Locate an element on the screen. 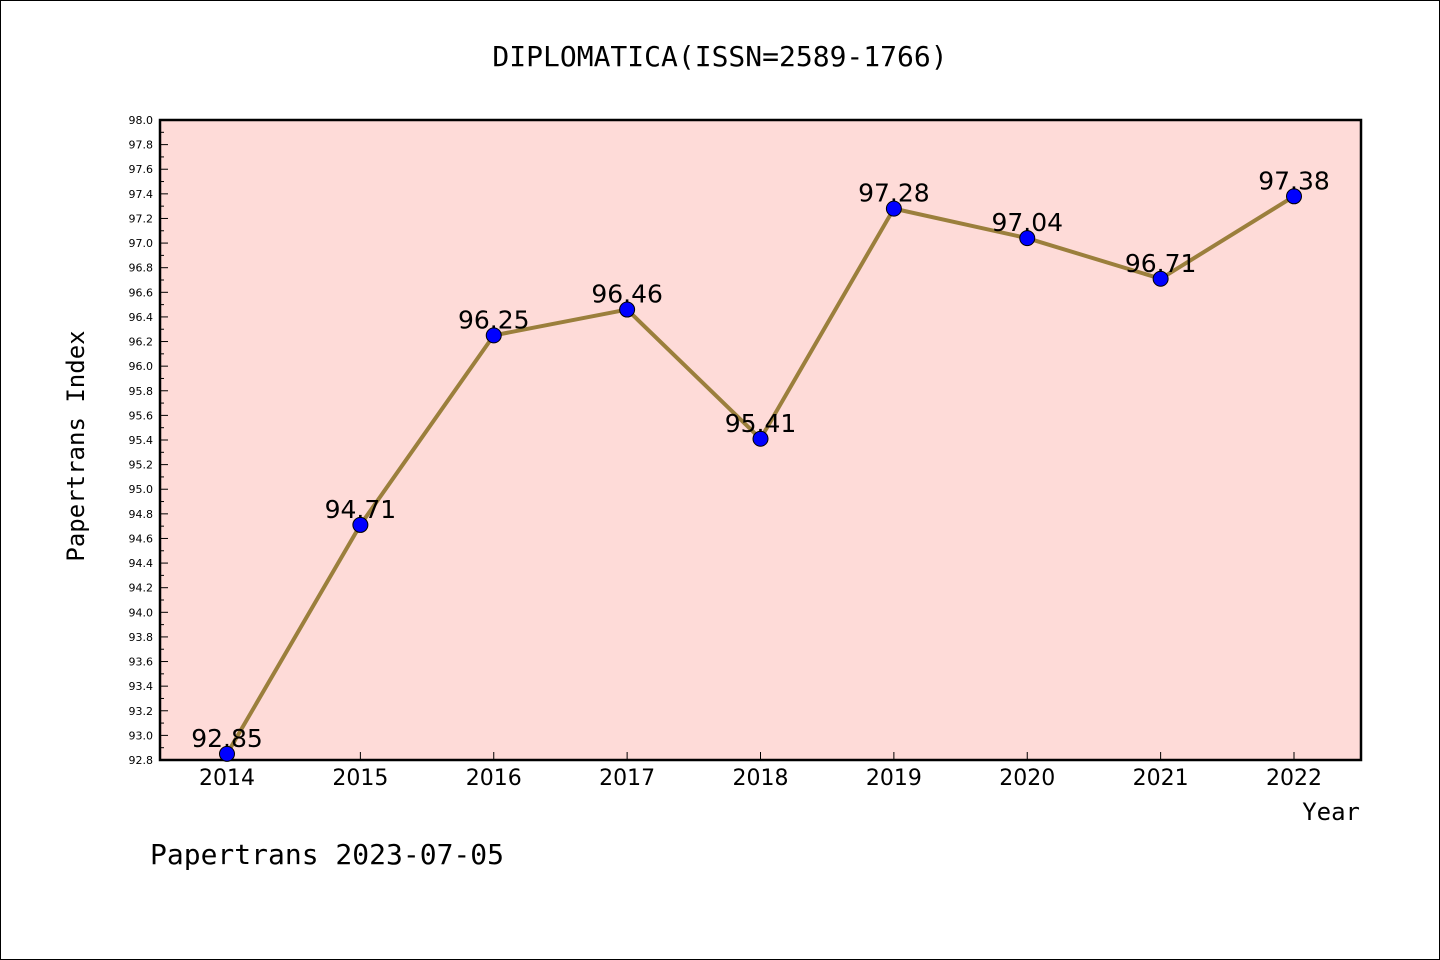 The height and width of the screenshot is (960, 1440). y-tick-label: 97.0 is located at coordinates (141, 243).